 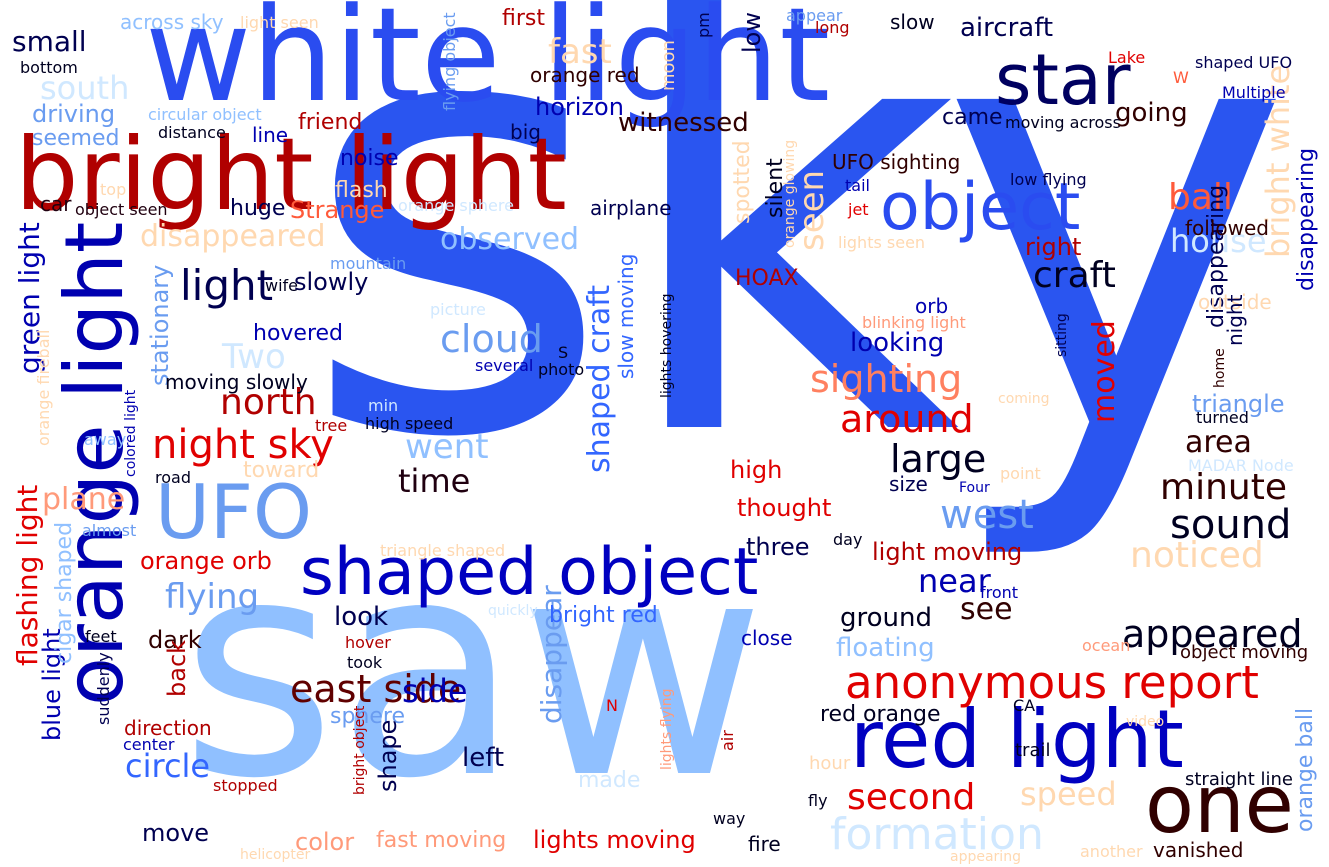 What do you see at coordinates (752, 32) in the screenshot?
I see `cloud-word-low: low` at bounding box center [752, 32].